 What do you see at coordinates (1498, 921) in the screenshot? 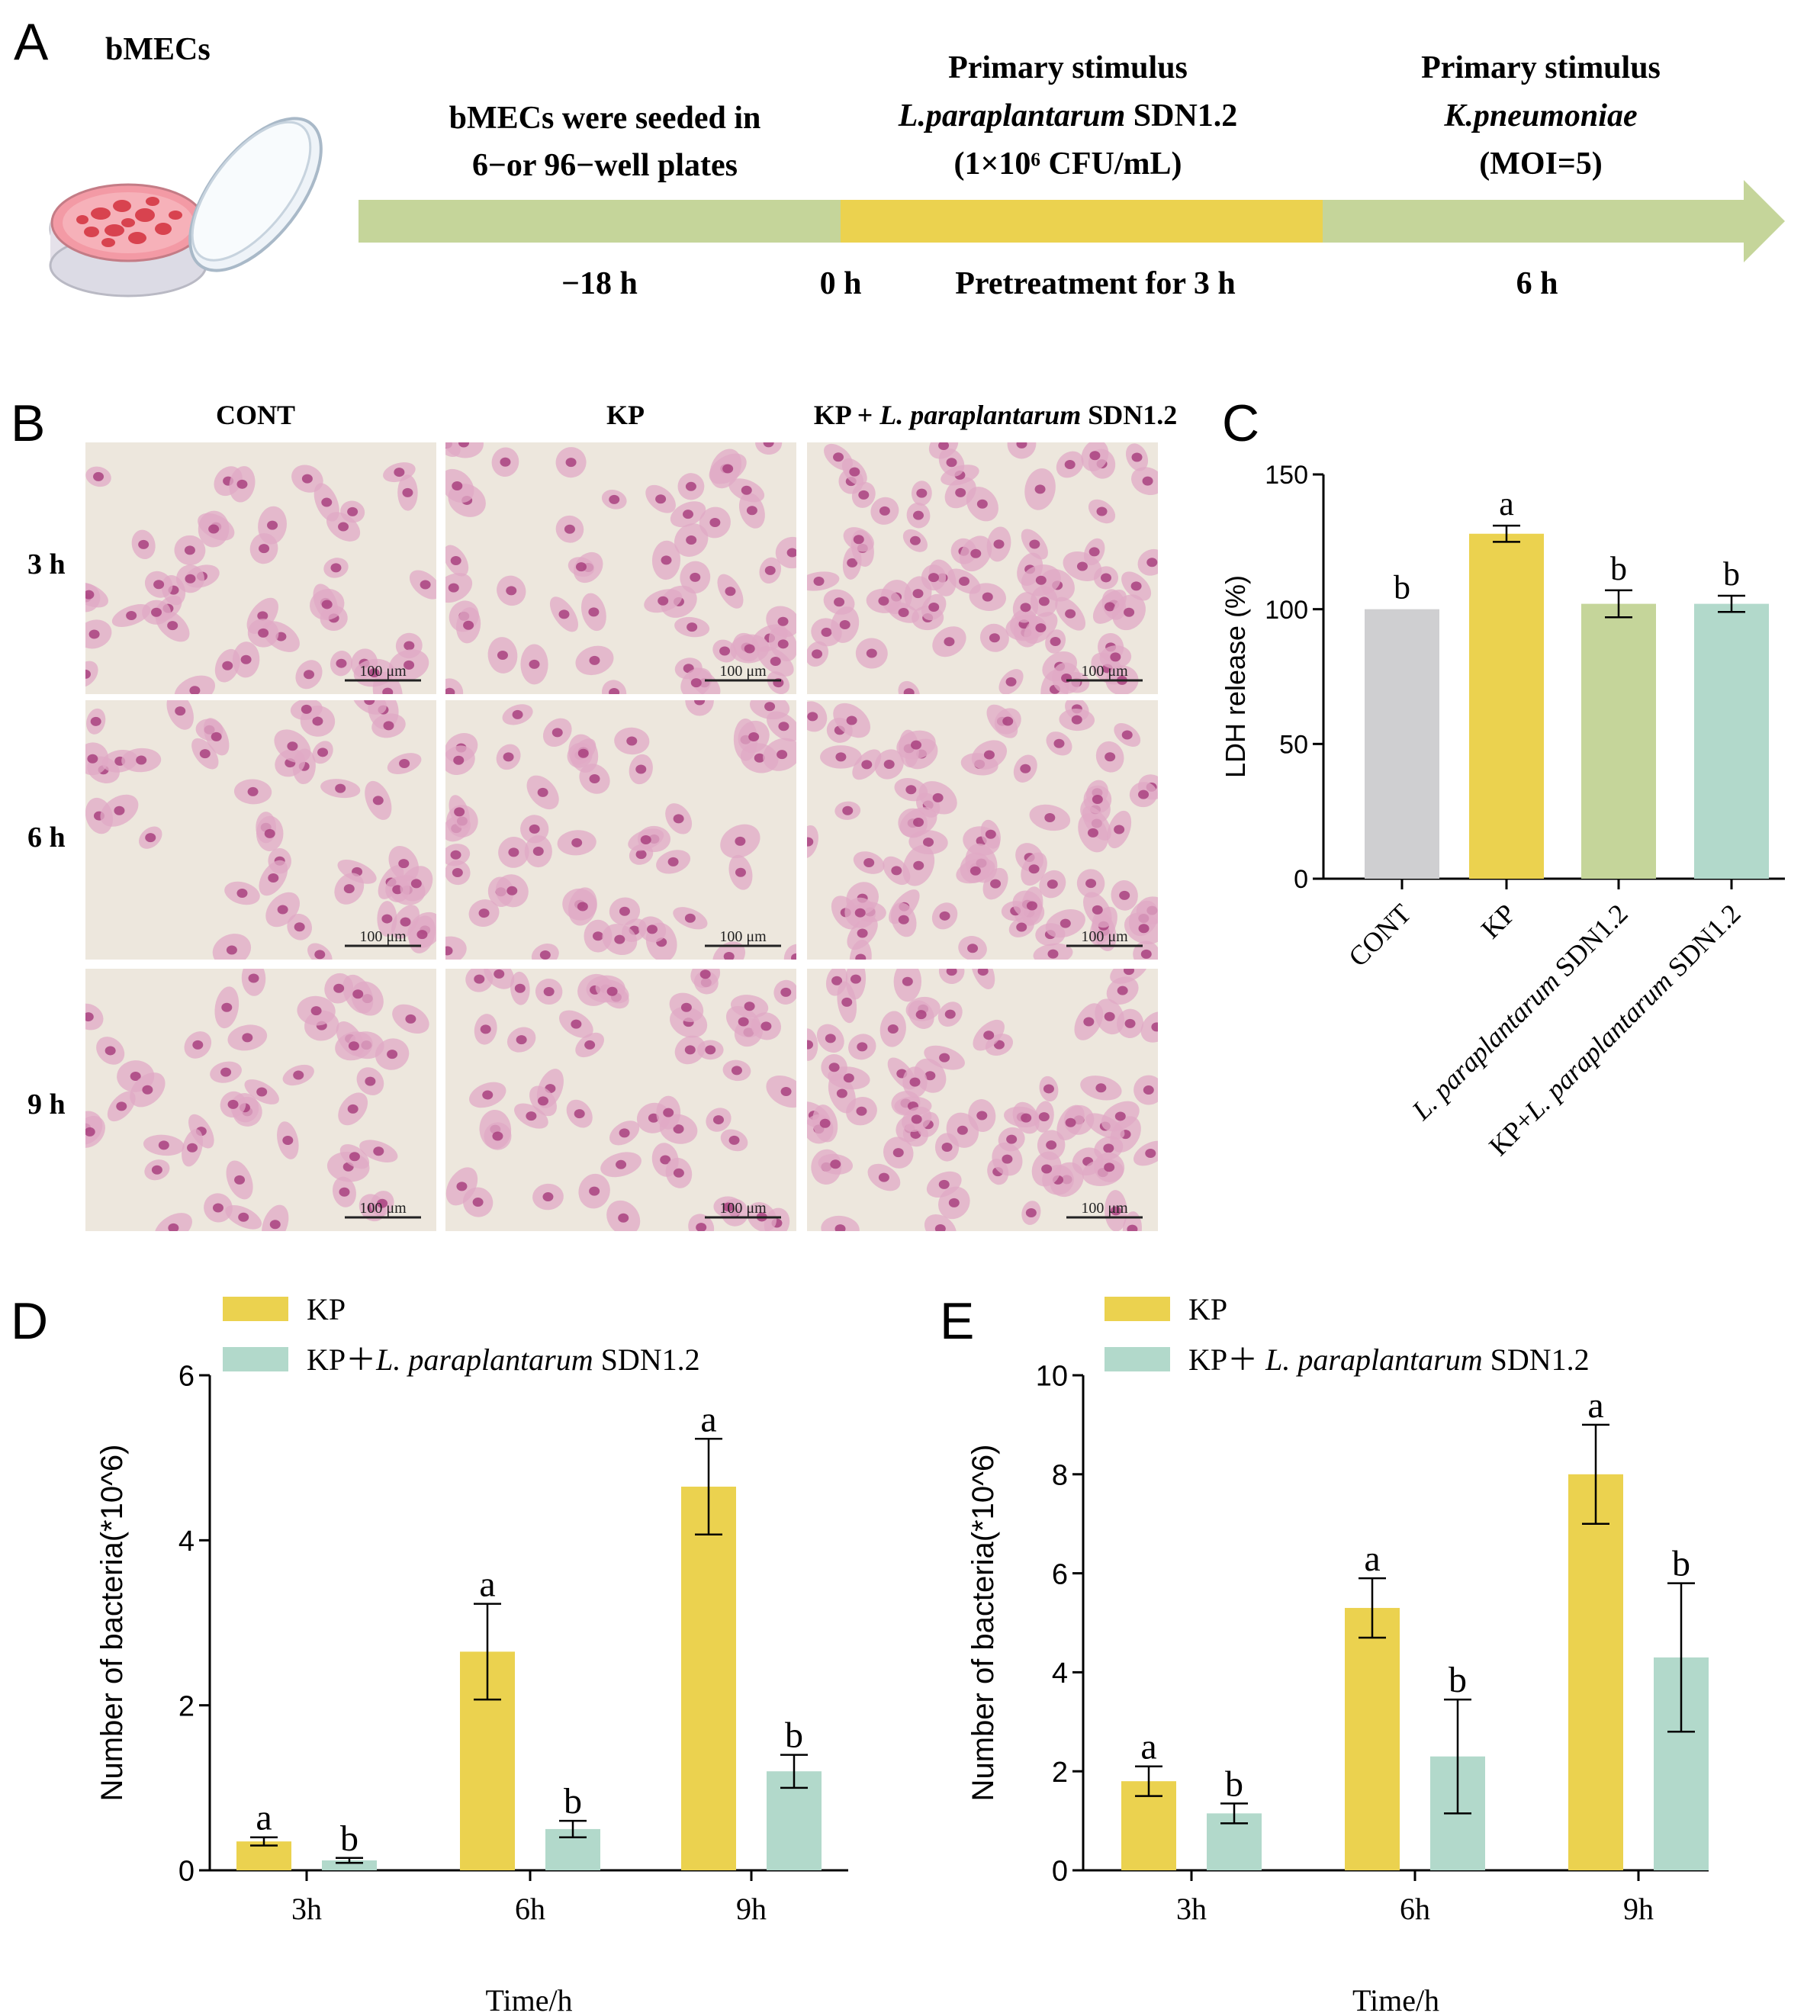
I see `x-tick-label-text: KP` at bounding box center [1498, 921].